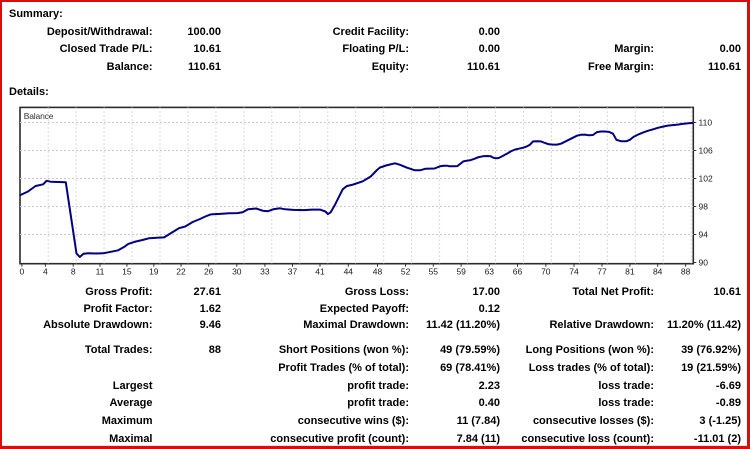 The width and height of the screenshot is (750, 449). I want to click on svg-text: 59, so click(461, 272).